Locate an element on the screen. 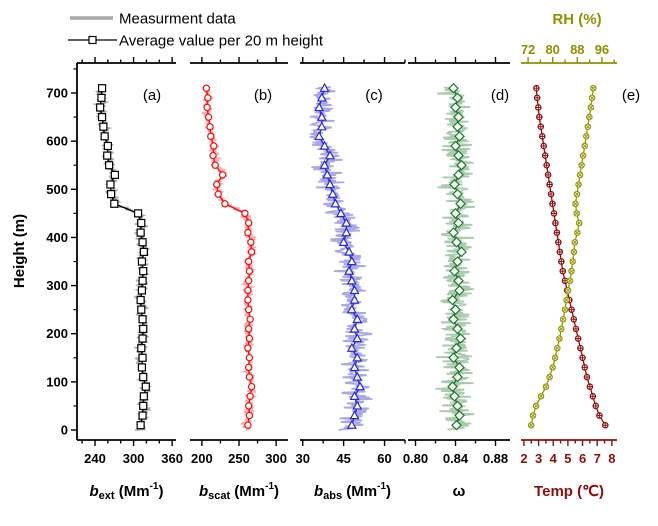  rh-tick-label: 80 is located at coordinates (552, 49).